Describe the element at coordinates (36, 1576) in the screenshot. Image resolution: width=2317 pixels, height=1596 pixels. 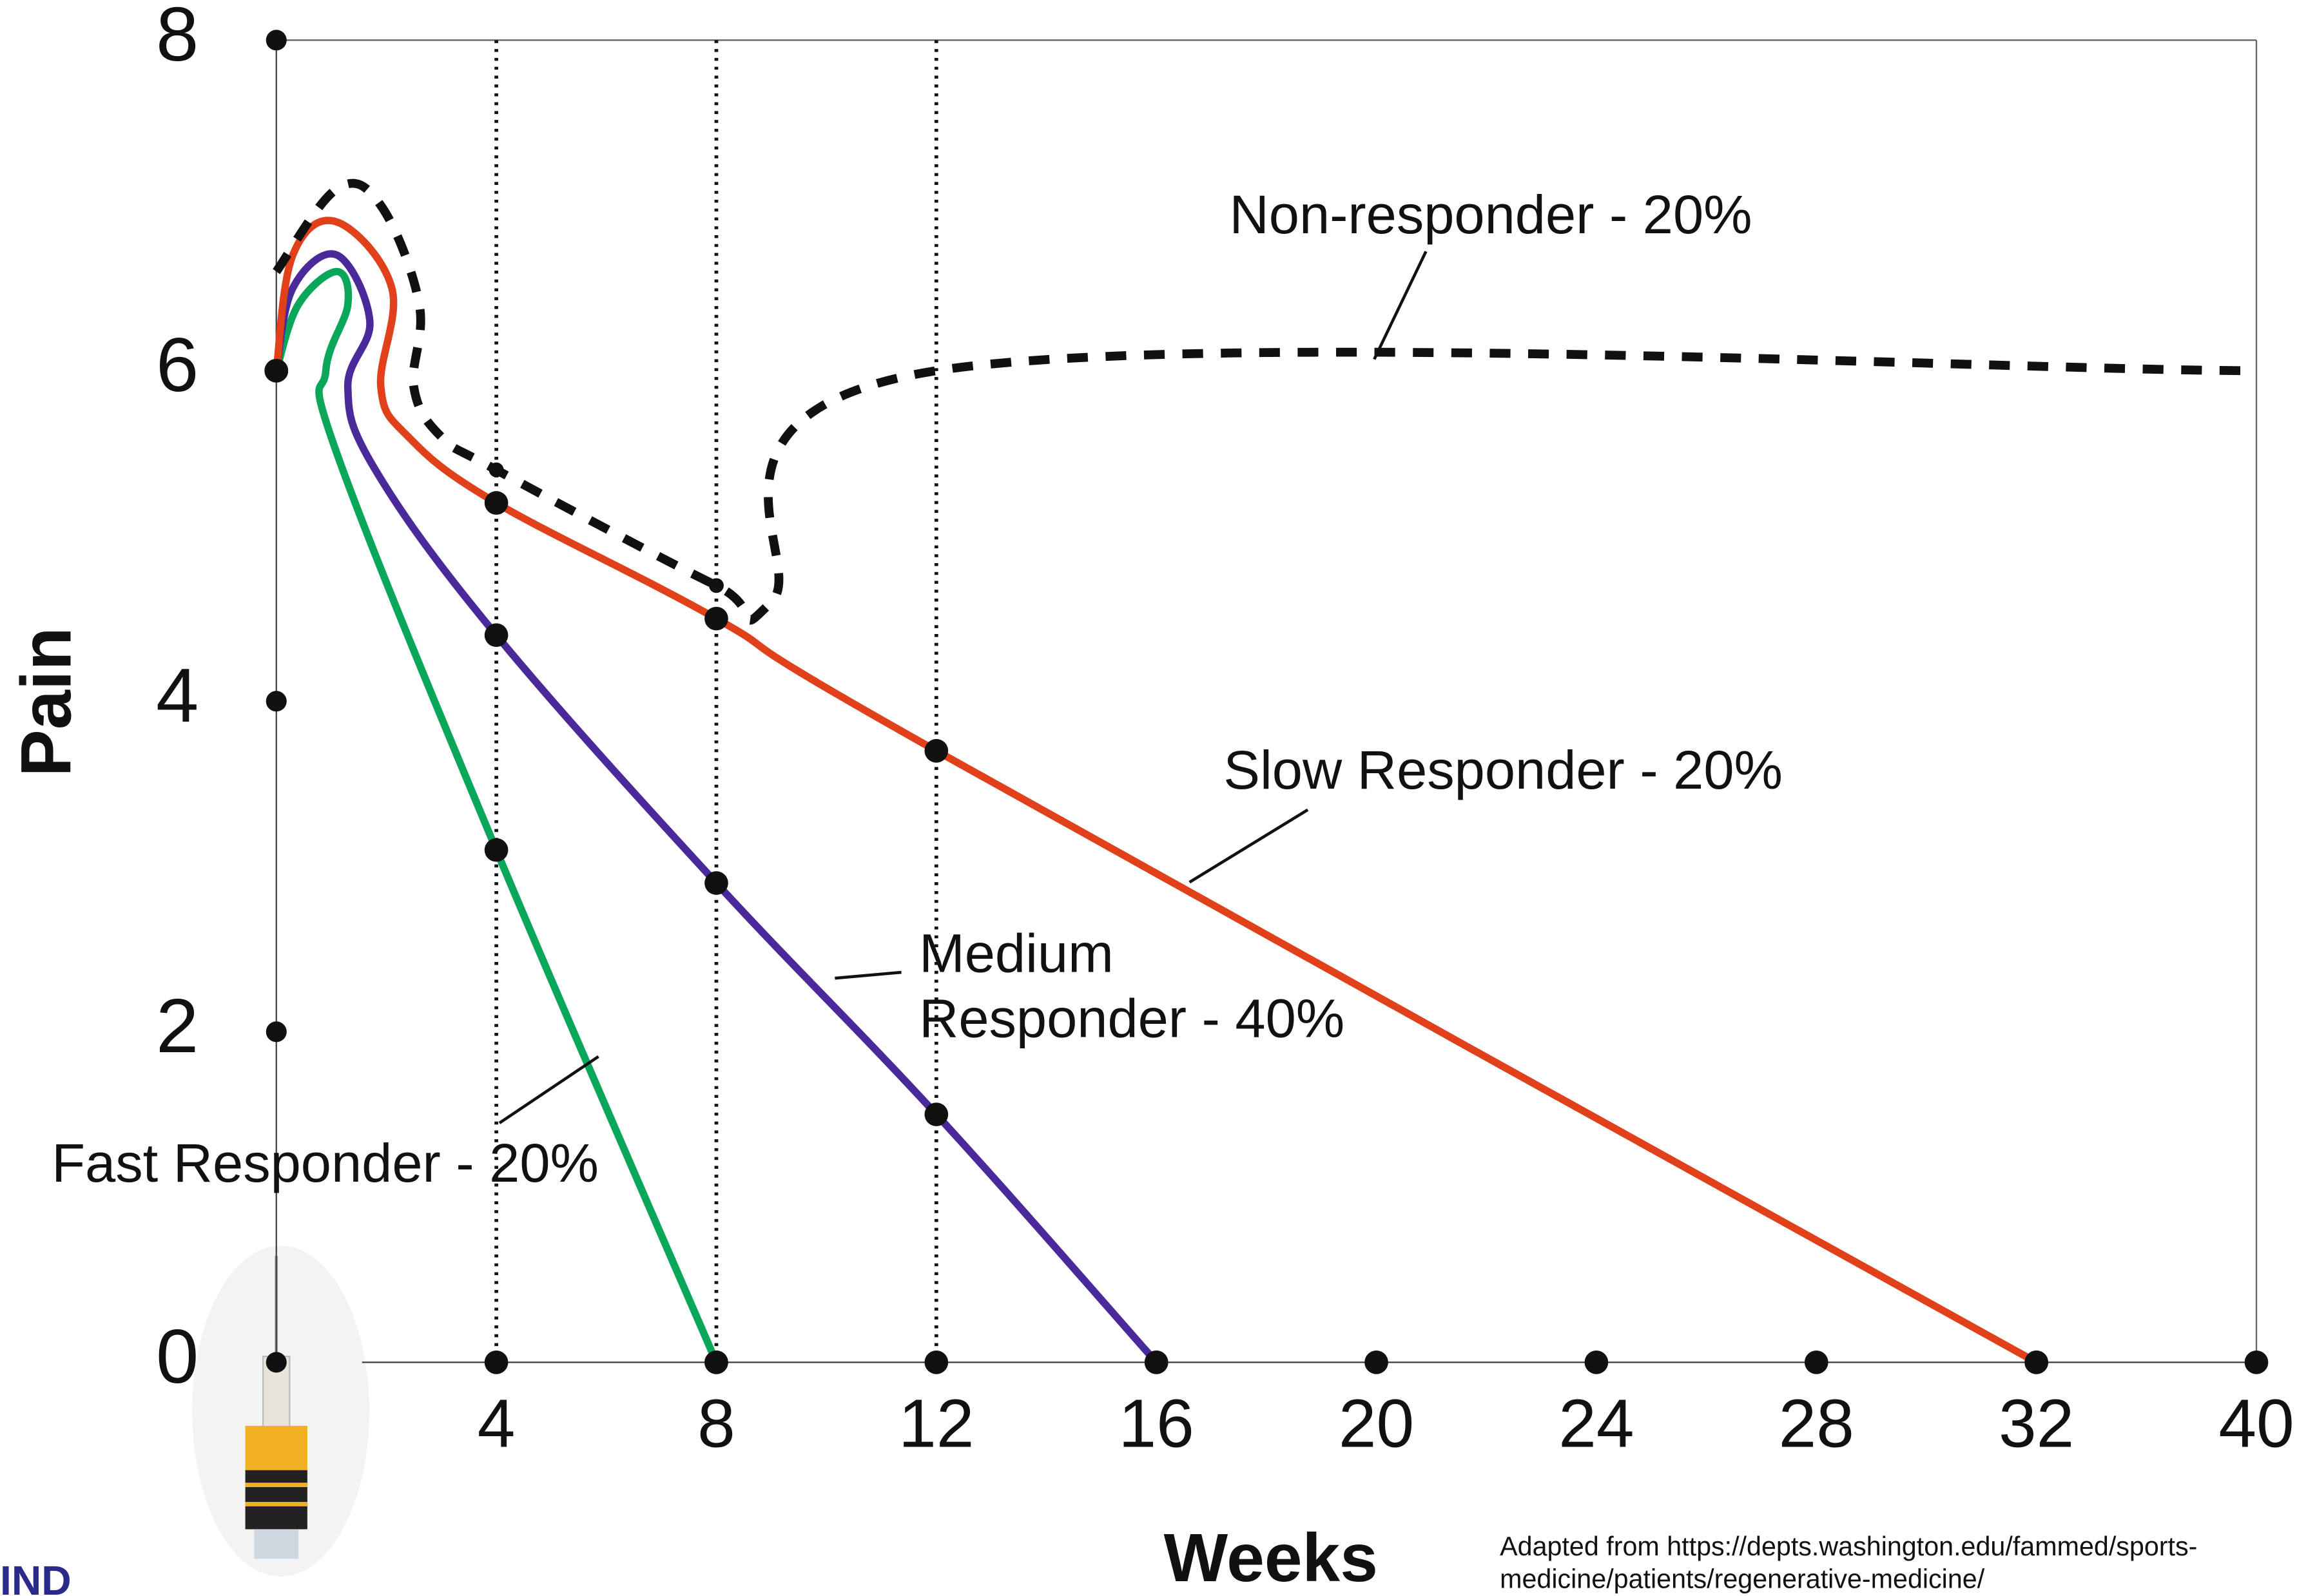
I see `logo: IND` at that location.